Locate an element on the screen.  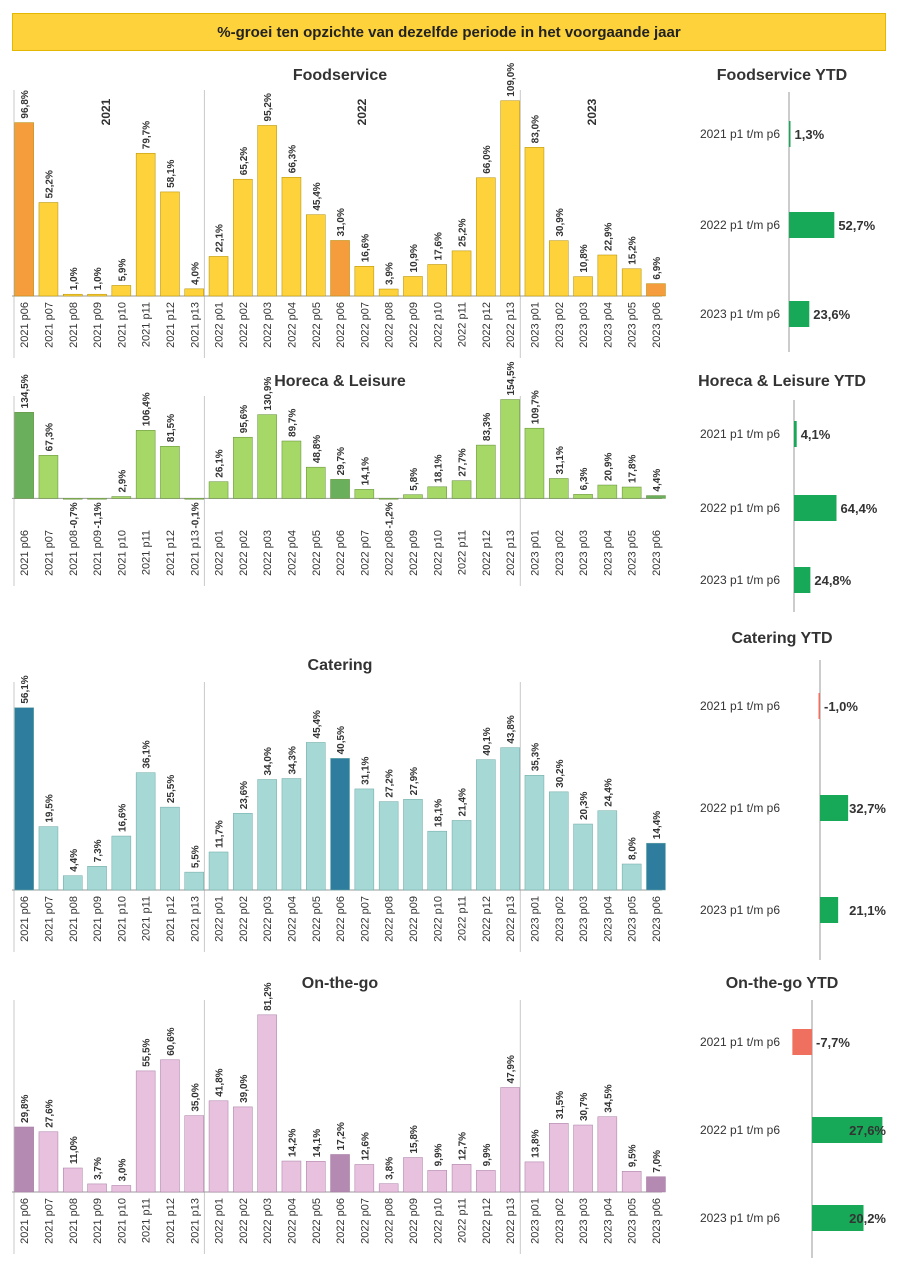
panel4-bar is located at coordinates (510, 1140).